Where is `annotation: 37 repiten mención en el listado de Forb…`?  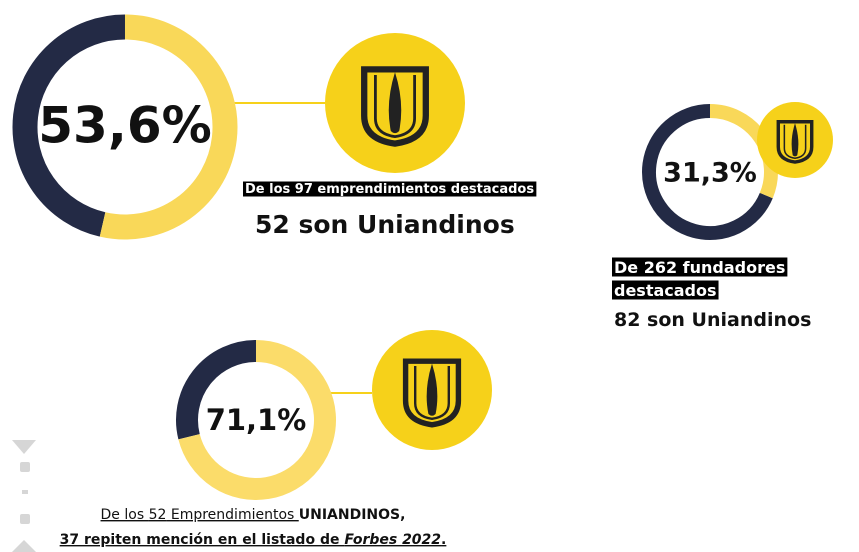 annotation: 37 repiten mención en el listado de Forb… is located at coordinates (253, 540).